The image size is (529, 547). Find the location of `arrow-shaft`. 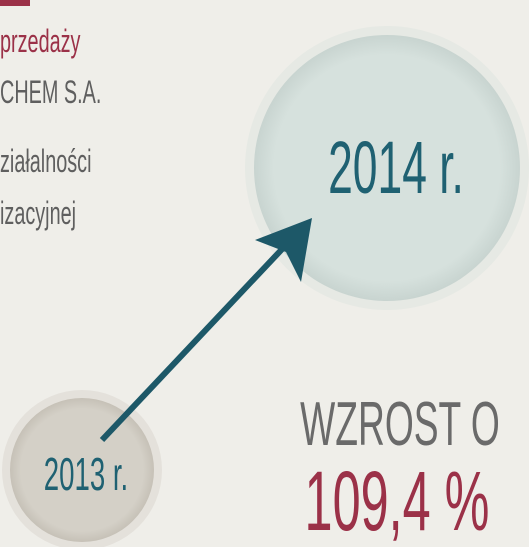

arrow-shaft is located at coordinates (193, 343).